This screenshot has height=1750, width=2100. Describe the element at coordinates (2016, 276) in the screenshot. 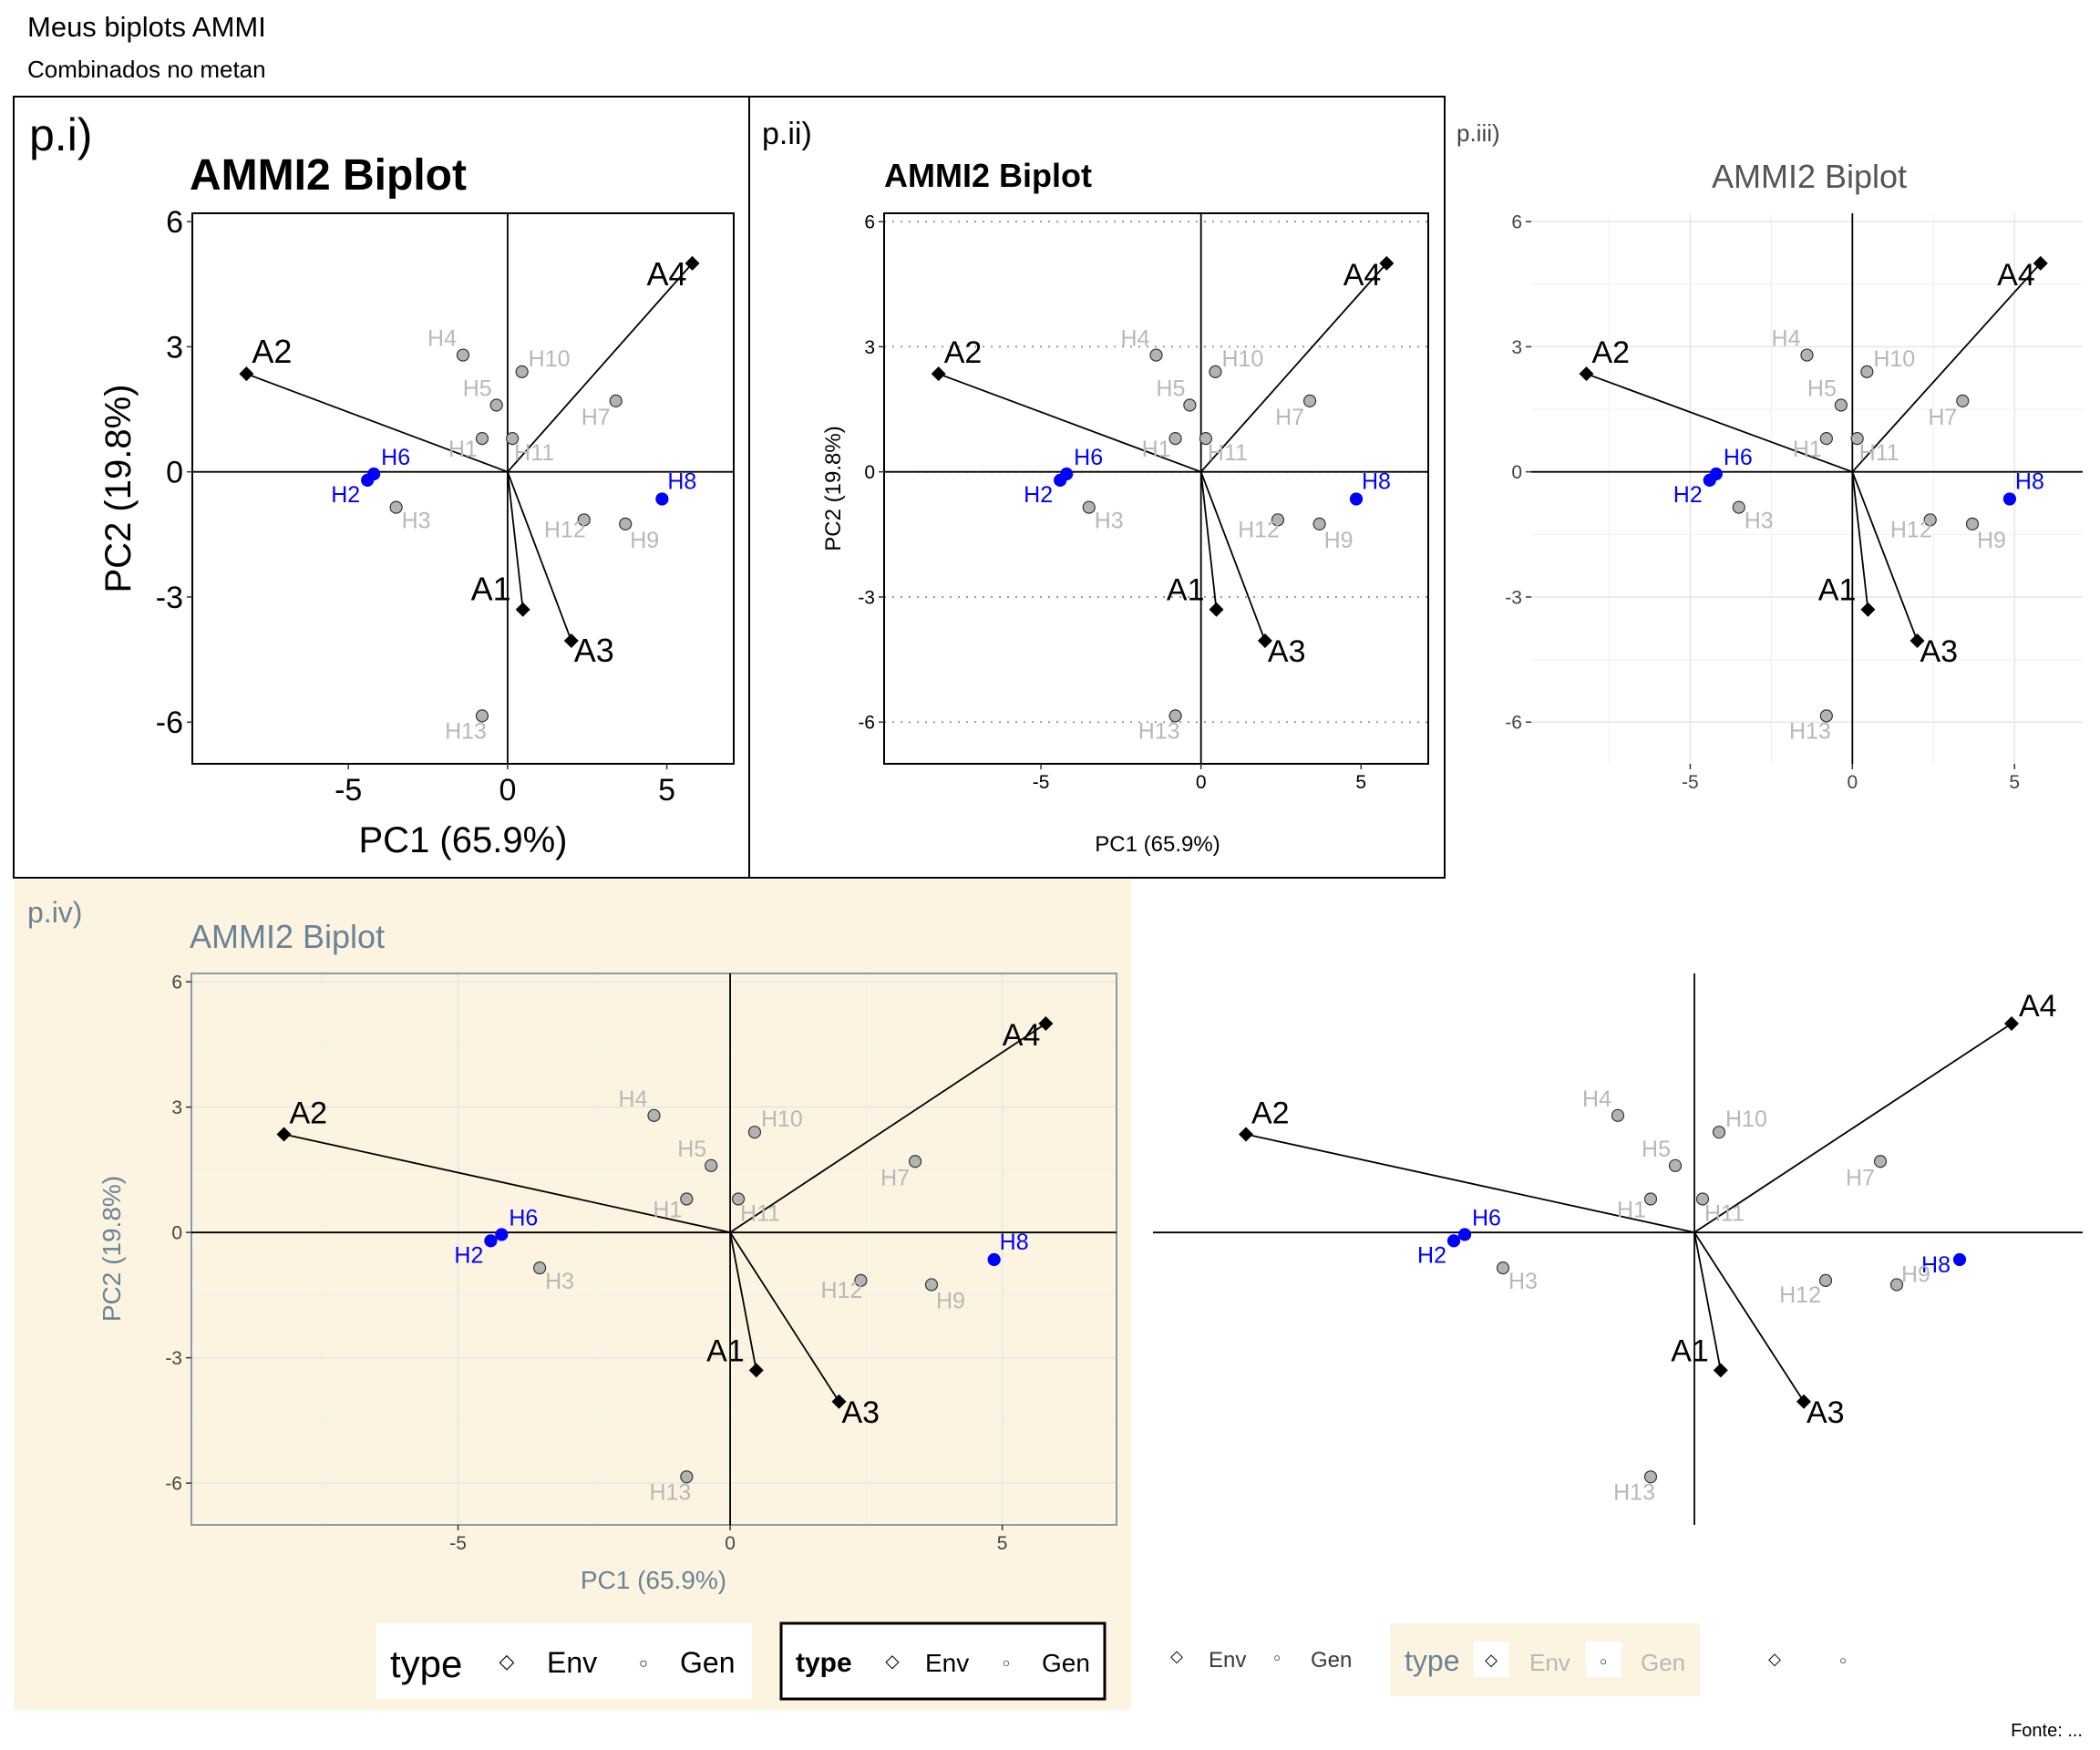

I see `env-label-a4: A4` at that location.